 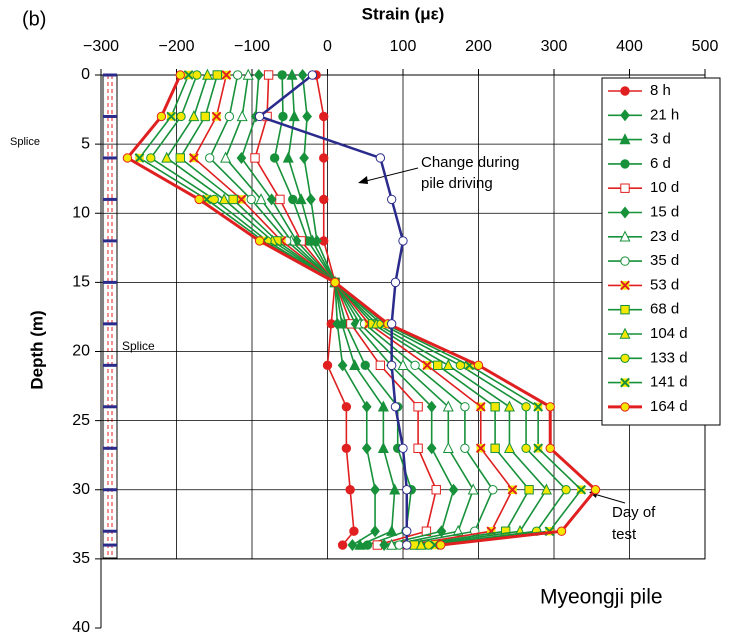 What do you see at coordinates (664, 260) in the screenshot?
I see `legend-label: 35 d` at bounding box center [664, 260].